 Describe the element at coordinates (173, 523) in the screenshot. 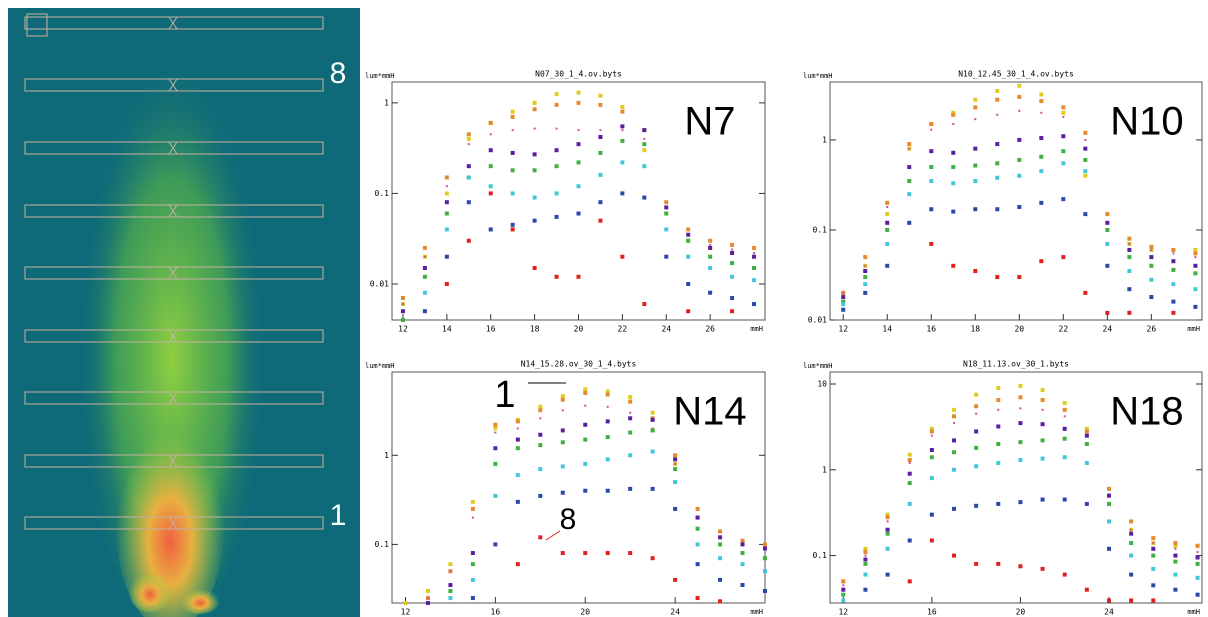

I see `slice-center` at that location.